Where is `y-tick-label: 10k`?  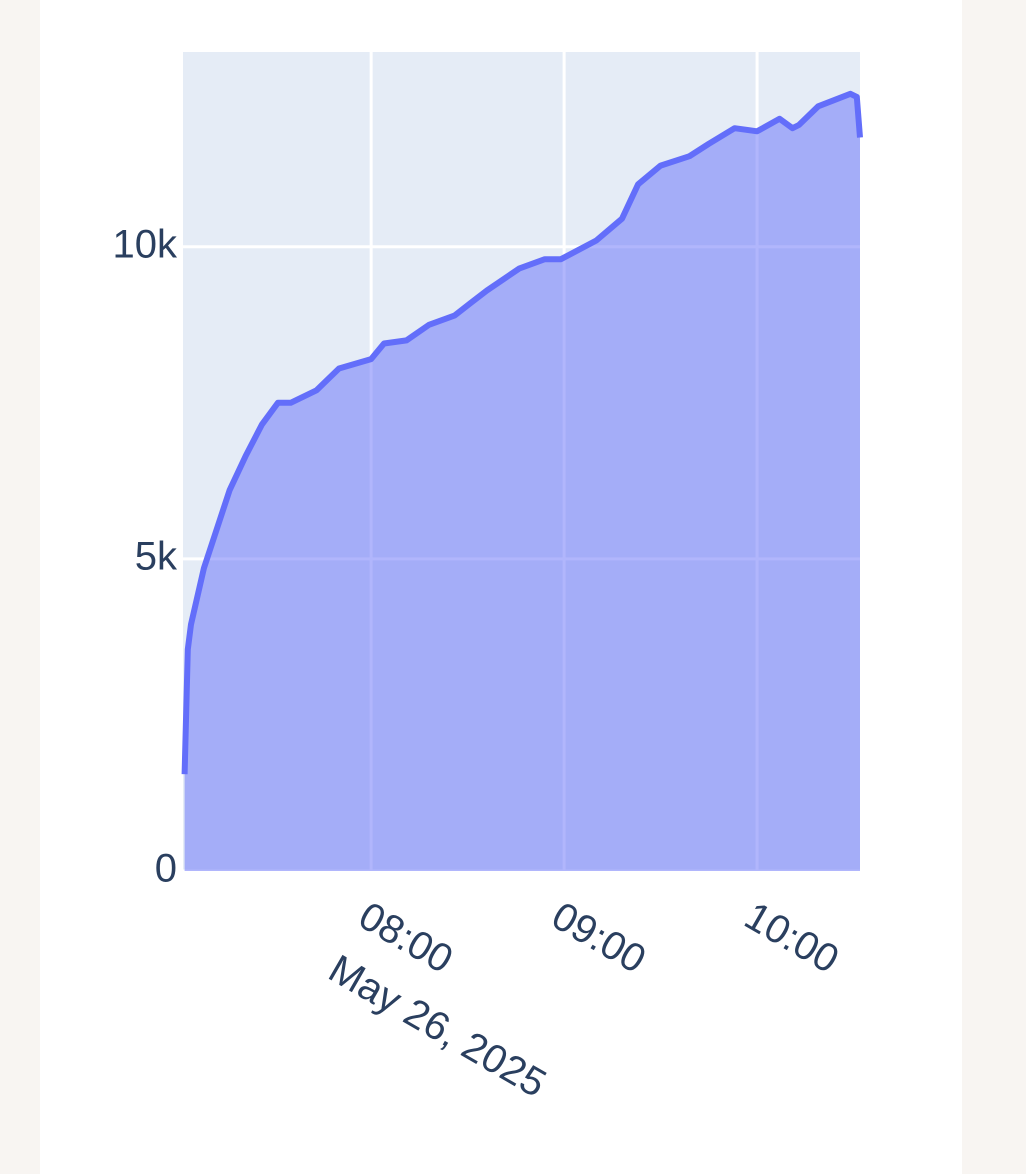
y-tick-label: 10k is located at coordinates (145, 244).